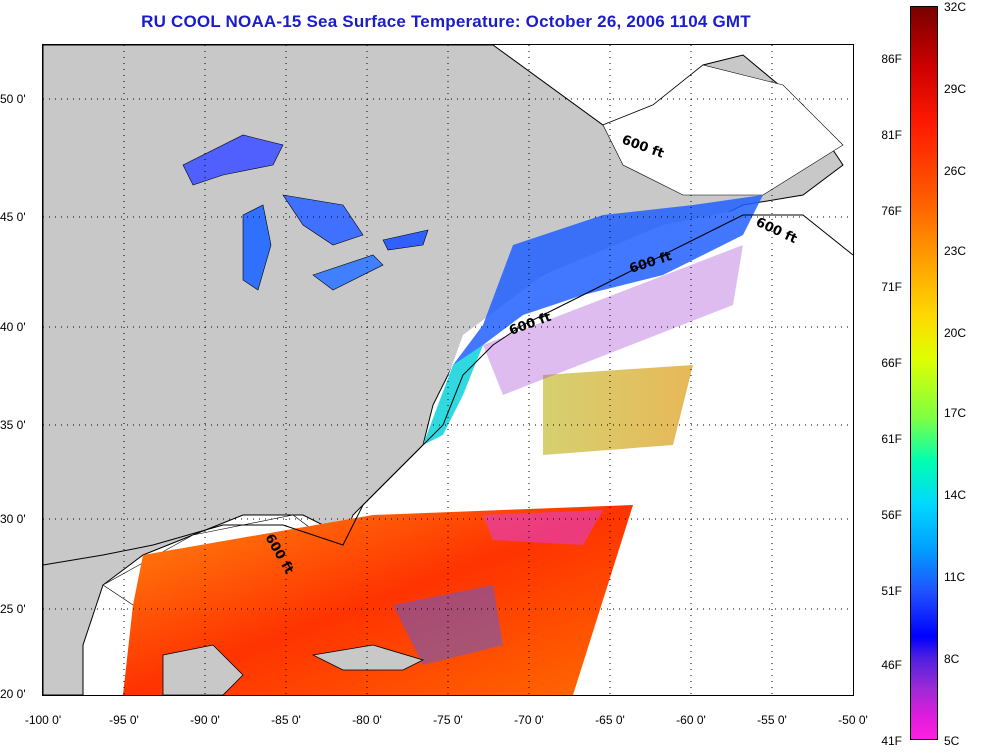 The height and width of the screenshot is (754, 984). Describe the element at coordinates (448, 720) in the screenshot. I see `lon-tick: -75 0'` at that location.